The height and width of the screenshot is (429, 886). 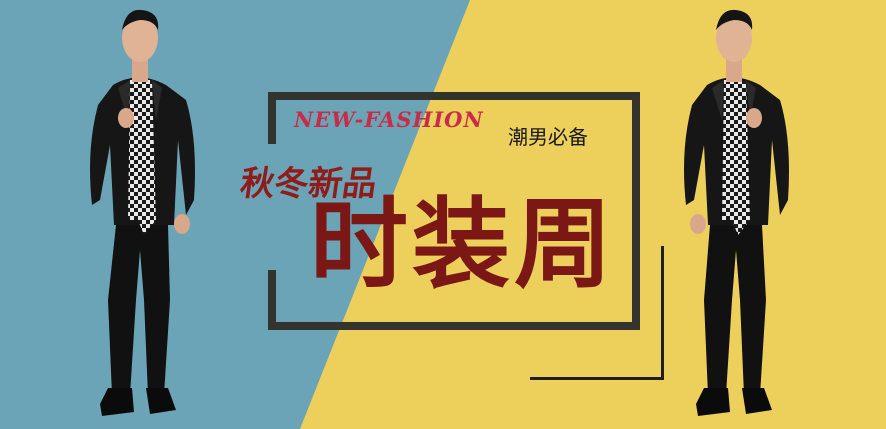 I want to click on frame-top-bar, so click(x=454, y=96).